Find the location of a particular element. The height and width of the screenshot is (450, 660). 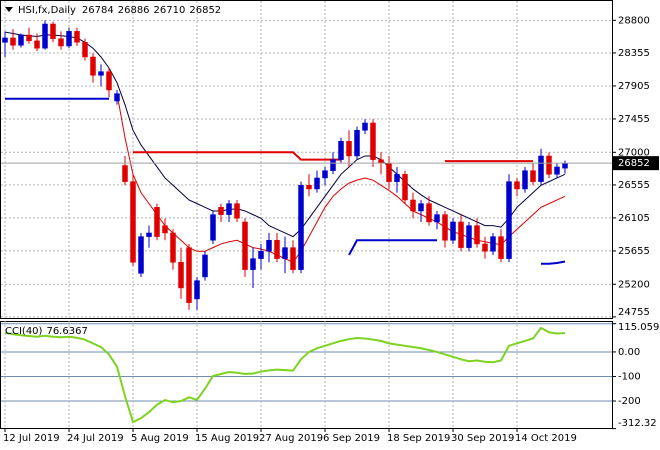

y-tick-label: -200 is located at coordinates (629, 401).